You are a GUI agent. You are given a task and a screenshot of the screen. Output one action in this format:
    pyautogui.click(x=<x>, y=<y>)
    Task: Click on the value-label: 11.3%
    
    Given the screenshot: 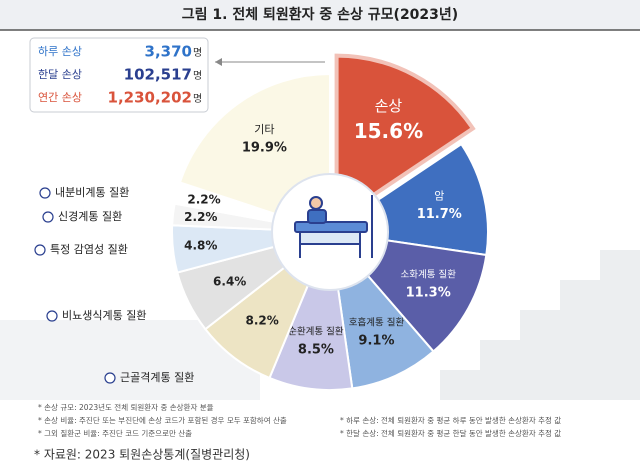 What is the action you would take?
    pyautogui.click(x=428, y=292)
    